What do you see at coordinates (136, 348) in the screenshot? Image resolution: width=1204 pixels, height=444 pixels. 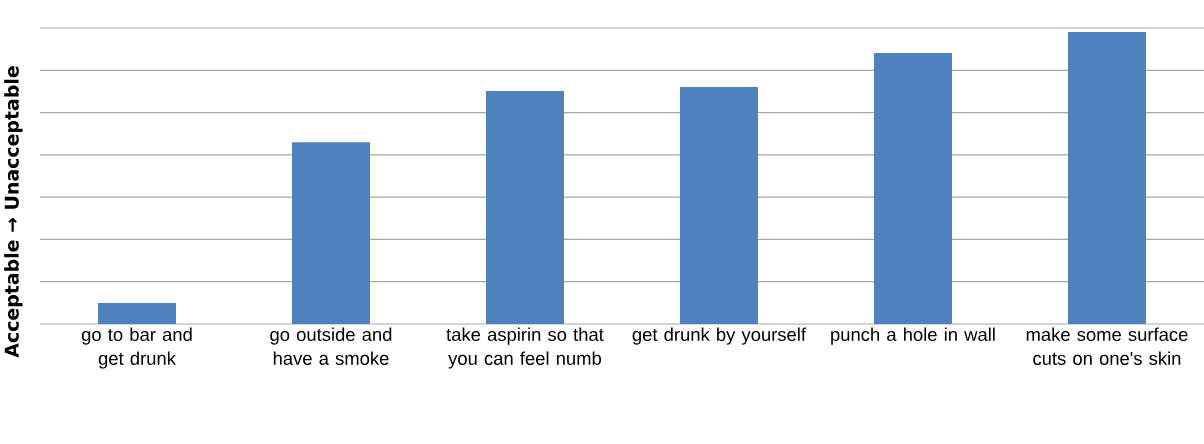 I see `x-tick-label: go to bar and get drunk` at bounding box center [136, 348].